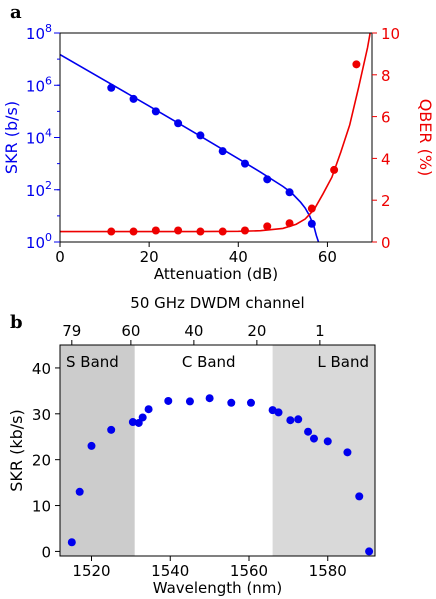 The image size is (436, 599). Describe the element at coordinates (256, 331) in the screenshot. I see `top-tick-label: 20` at that location.